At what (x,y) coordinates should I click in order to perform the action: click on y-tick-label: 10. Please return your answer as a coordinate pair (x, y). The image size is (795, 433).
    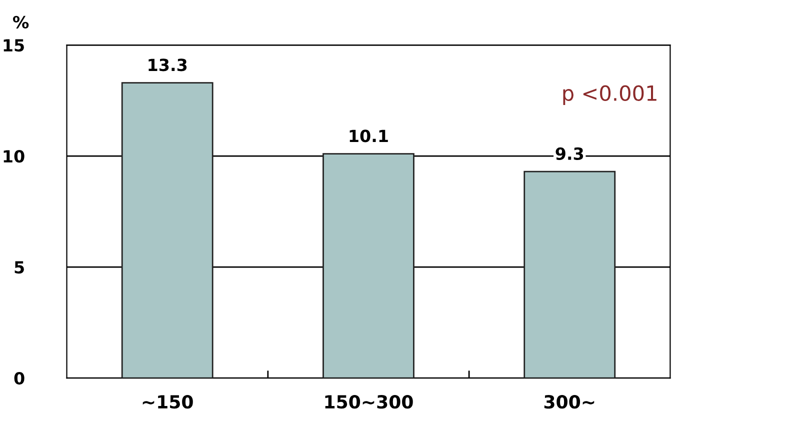
    Looking at the image, I should click on (14, 156).